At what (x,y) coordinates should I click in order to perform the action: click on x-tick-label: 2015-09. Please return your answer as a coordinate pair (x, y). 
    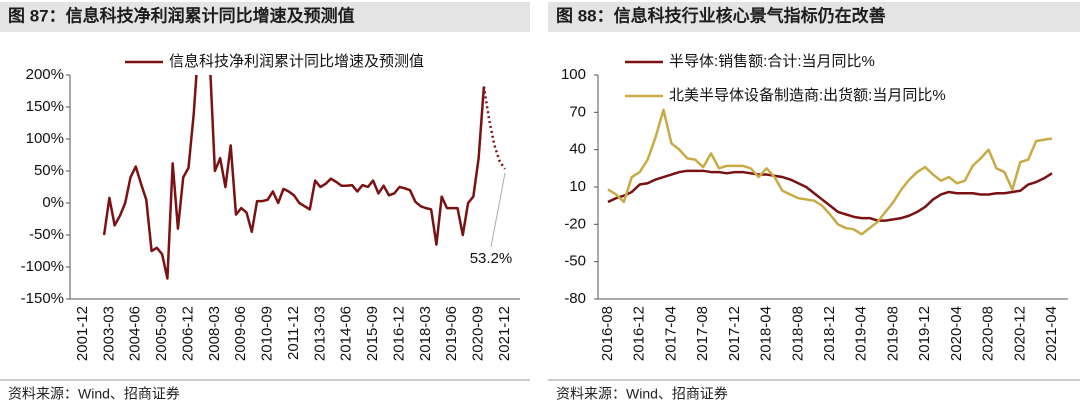
    Looking at the image, I should click on (372, 333).